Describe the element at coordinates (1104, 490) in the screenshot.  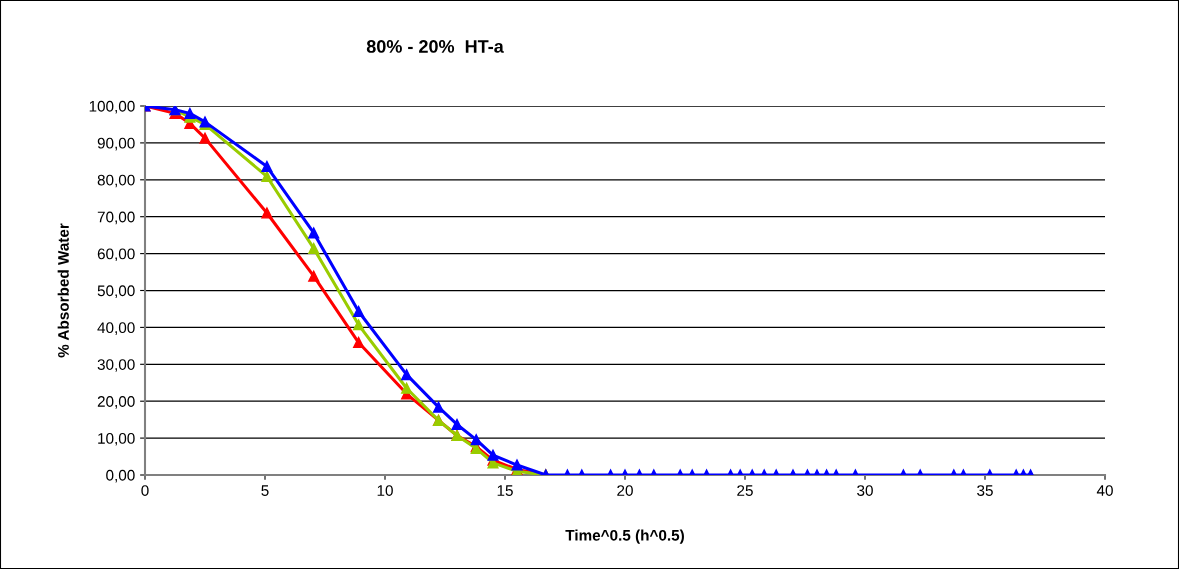
I see `x-tick-label: 40` at that location.